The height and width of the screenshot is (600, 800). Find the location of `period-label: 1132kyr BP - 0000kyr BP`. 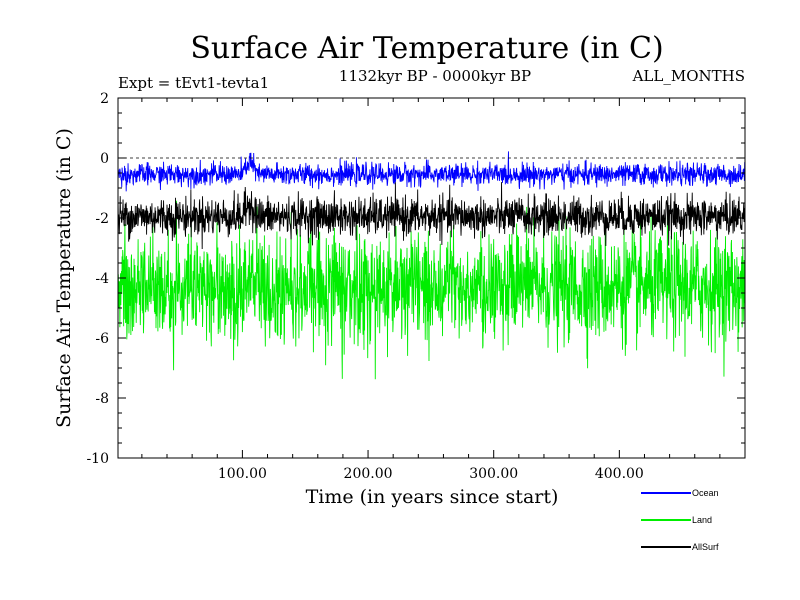

period-label: 1132kyr BP - 0000kyr BP is located at coordinates (435, 76).